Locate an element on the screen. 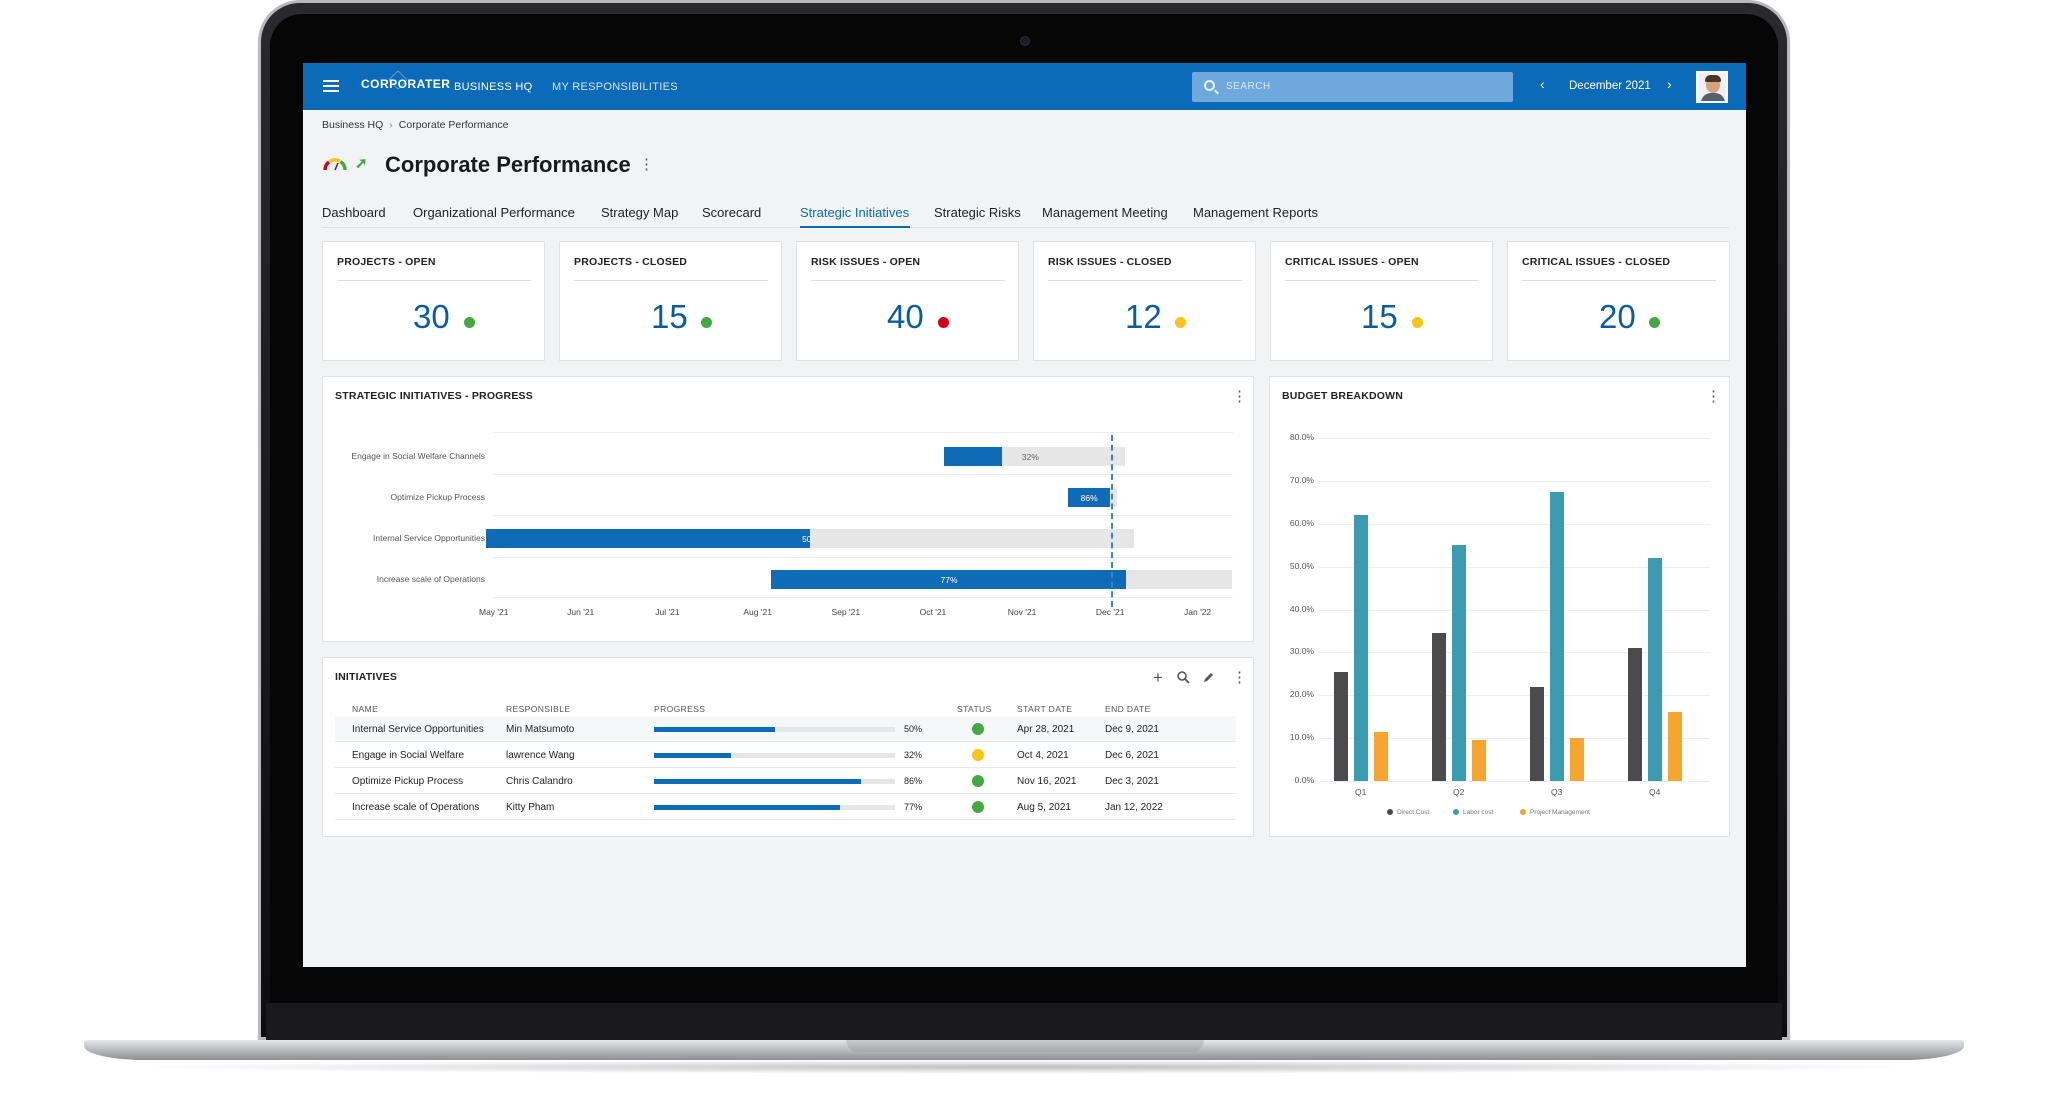 This screenshot has width=2048, height=1098. tab-management-meeting: Management Meeting is located at coordinates (1105, 212).